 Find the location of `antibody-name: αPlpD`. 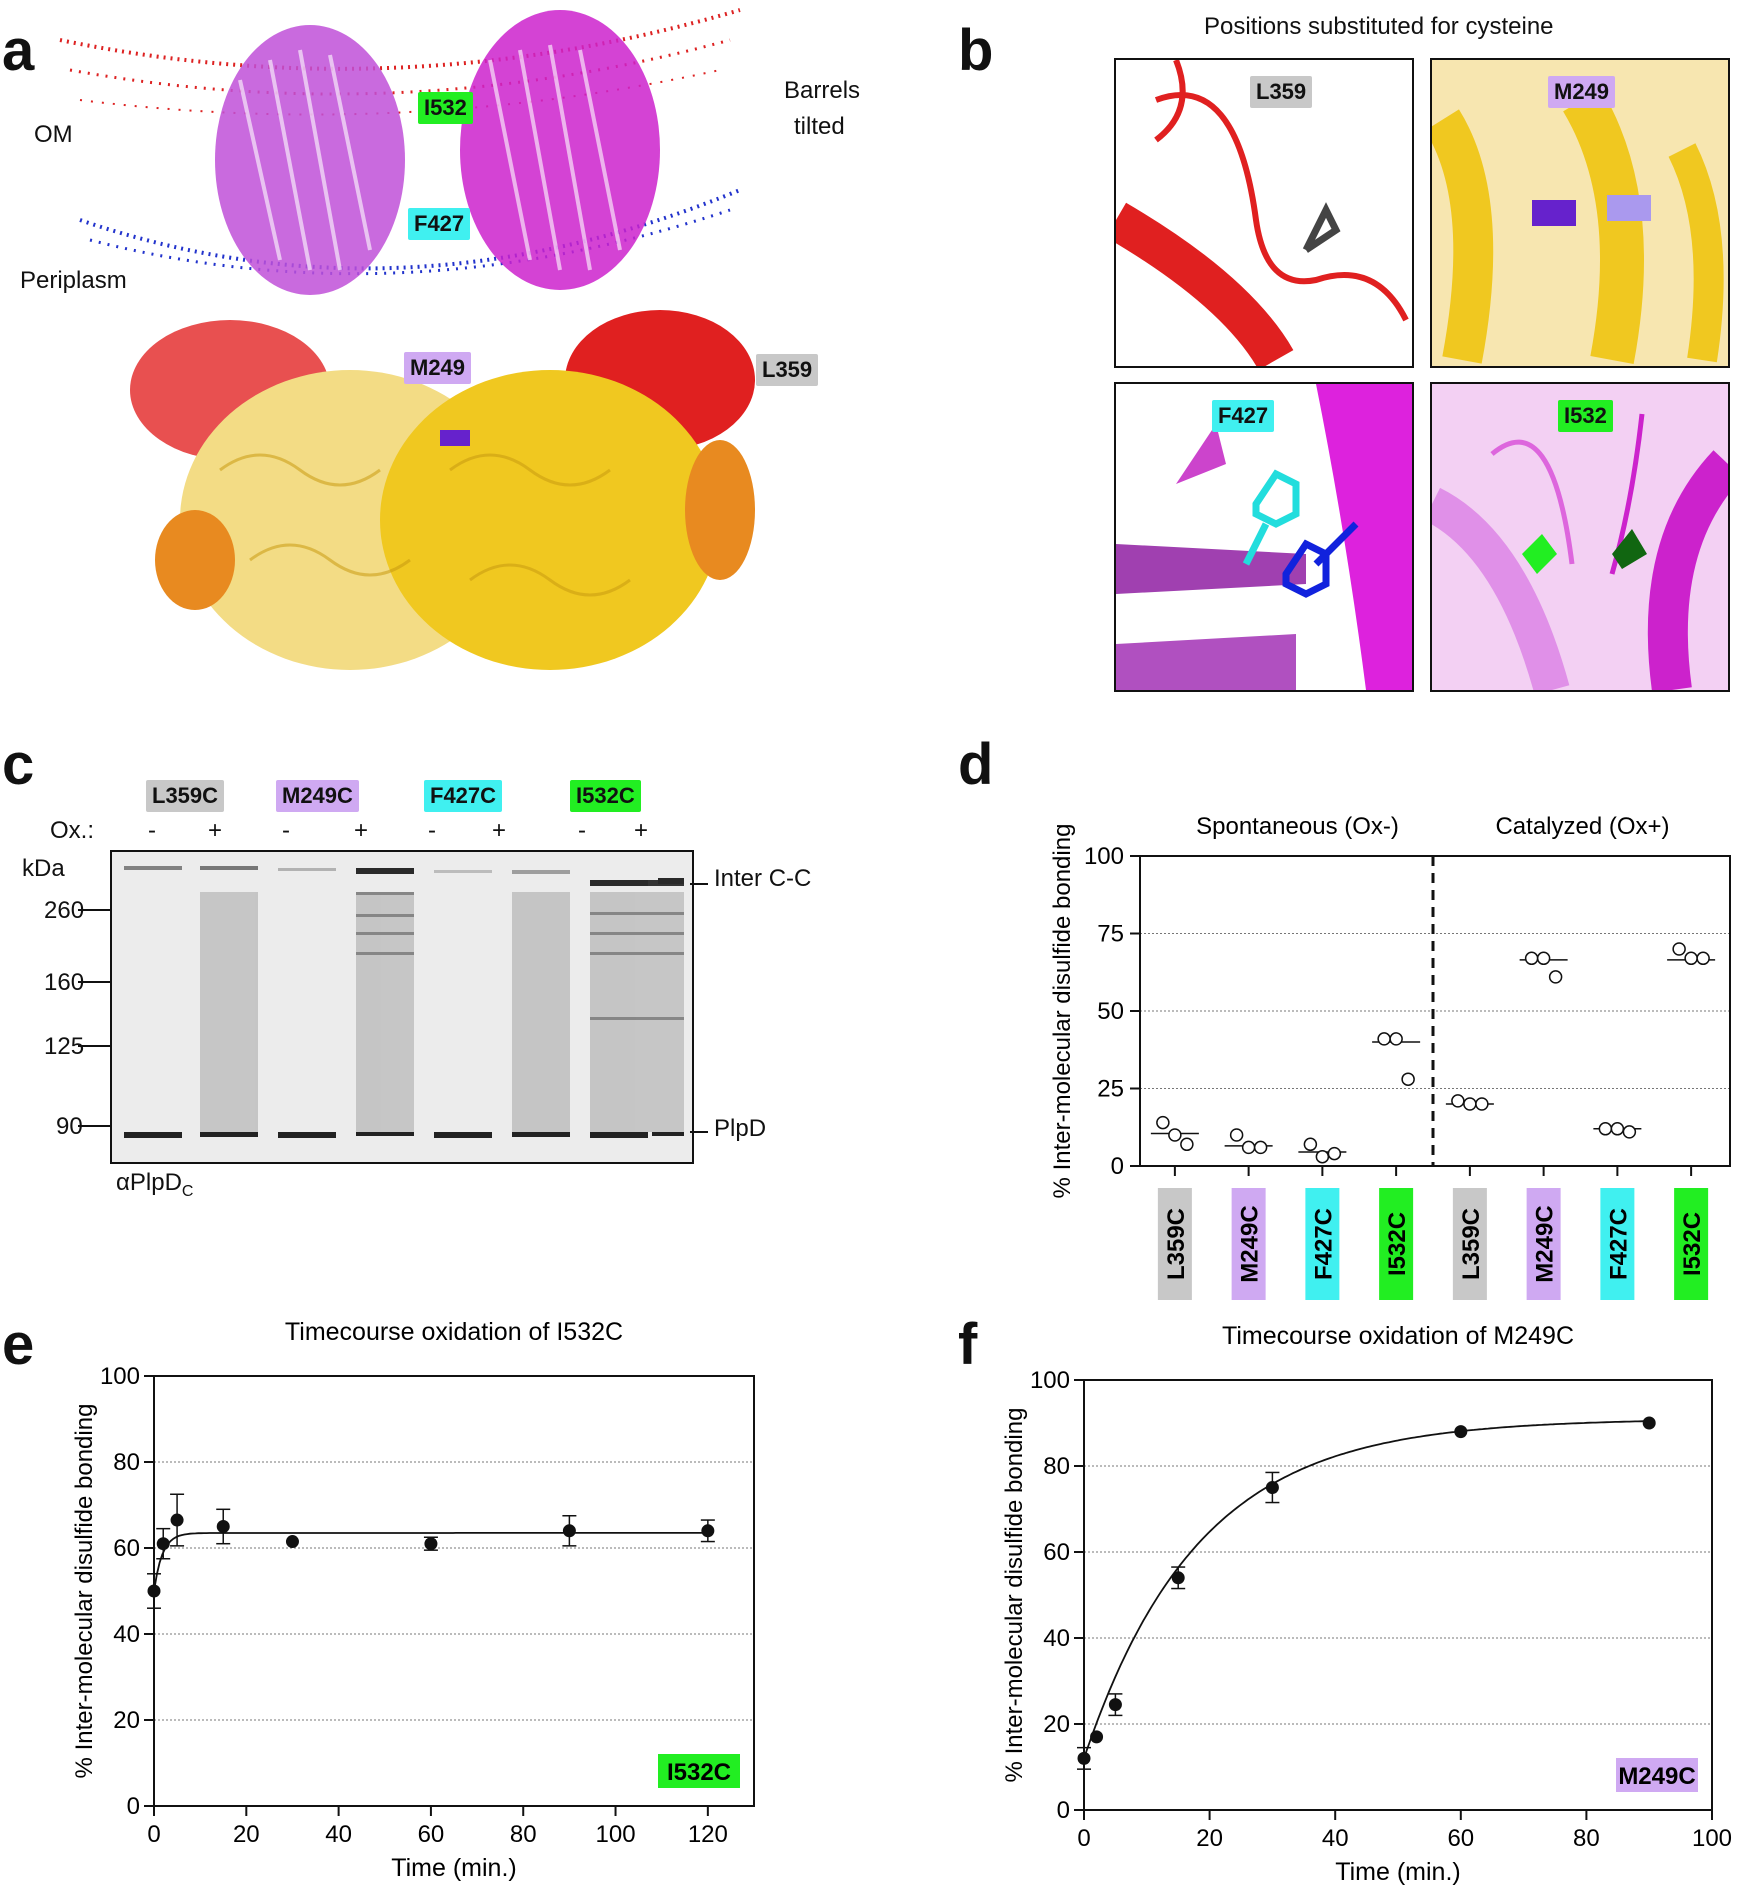

antibody-name: αPlpD is located at coordinates (149, 1182).